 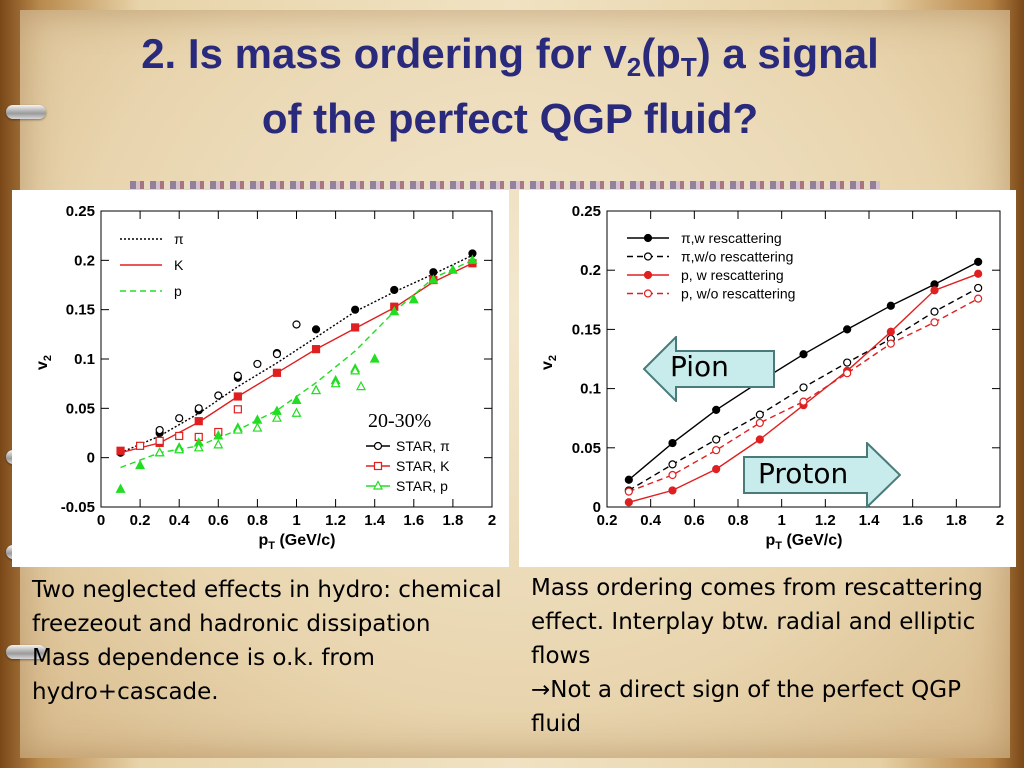 I want to click on y-tick-label: 0, so click(x=91, y=458).